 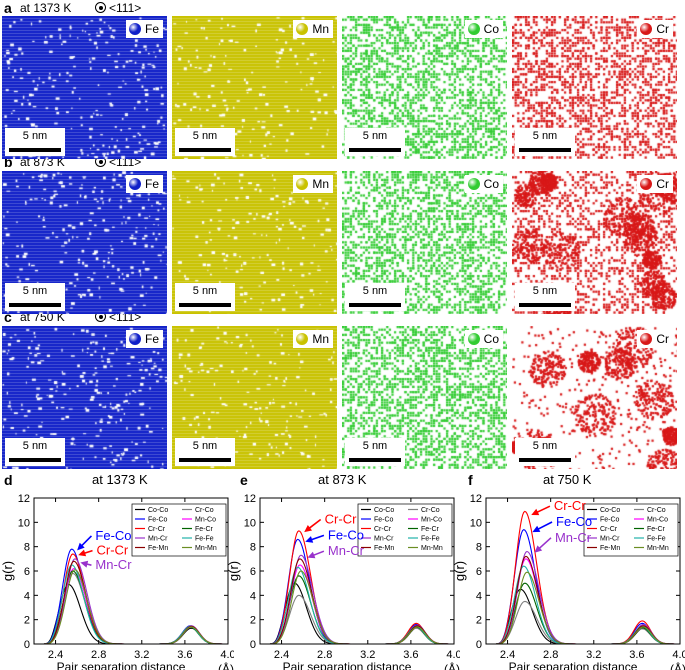 What do you see at coordinates (479, 548) in the screenshot?
I see `y-tick-label: 8` at bounding box center [479, 548].